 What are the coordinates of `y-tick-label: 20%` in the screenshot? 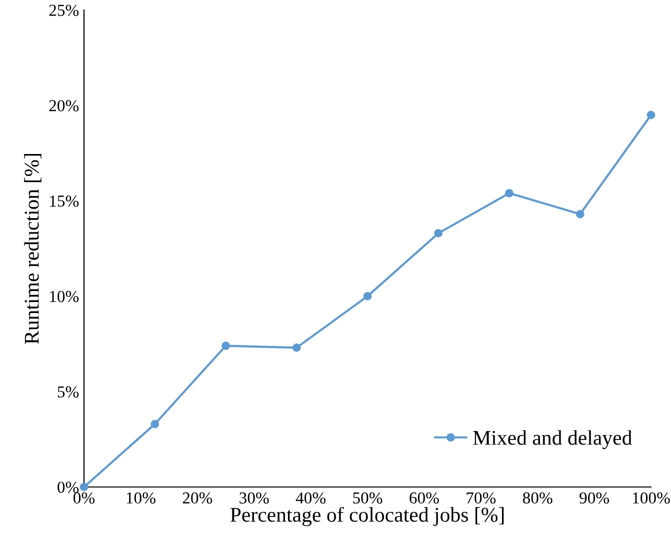 It's located at (64, 106).